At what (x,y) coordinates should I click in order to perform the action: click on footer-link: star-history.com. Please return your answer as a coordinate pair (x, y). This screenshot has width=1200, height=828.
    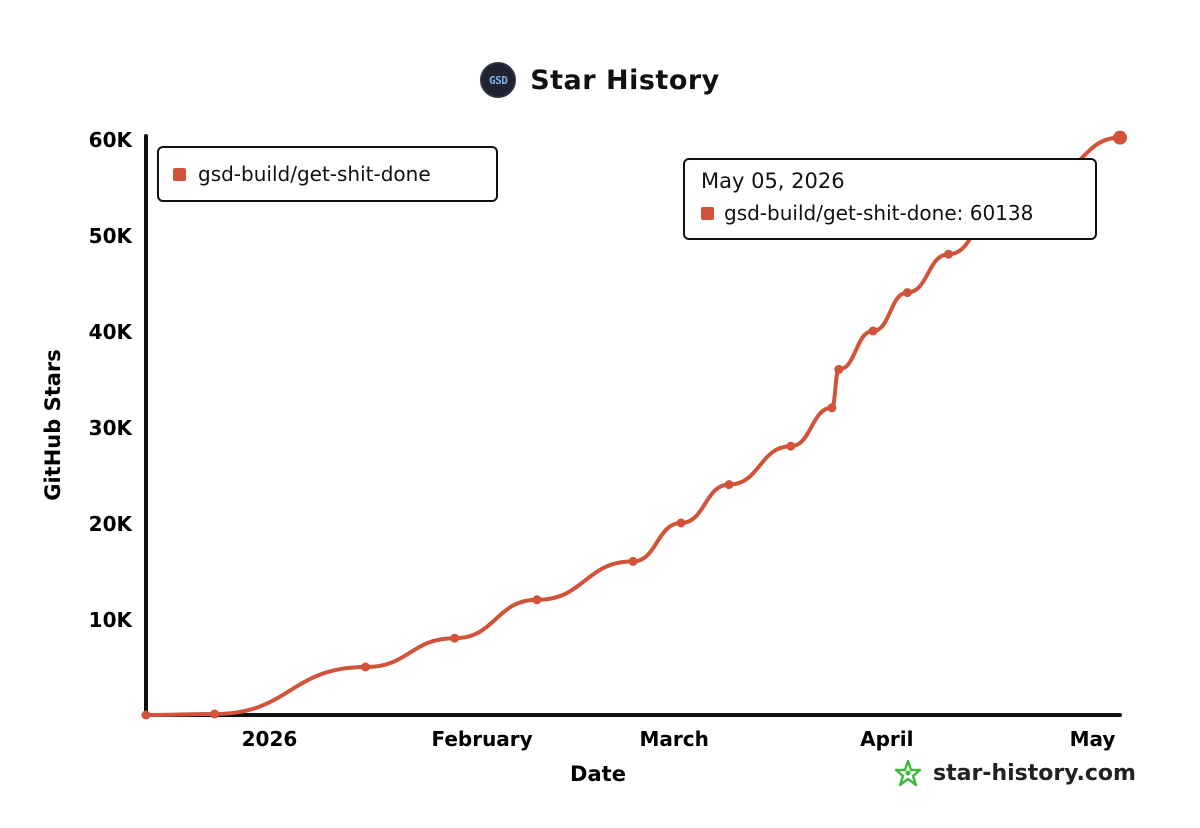
    Looking at the image, I should click on (1034, 773).